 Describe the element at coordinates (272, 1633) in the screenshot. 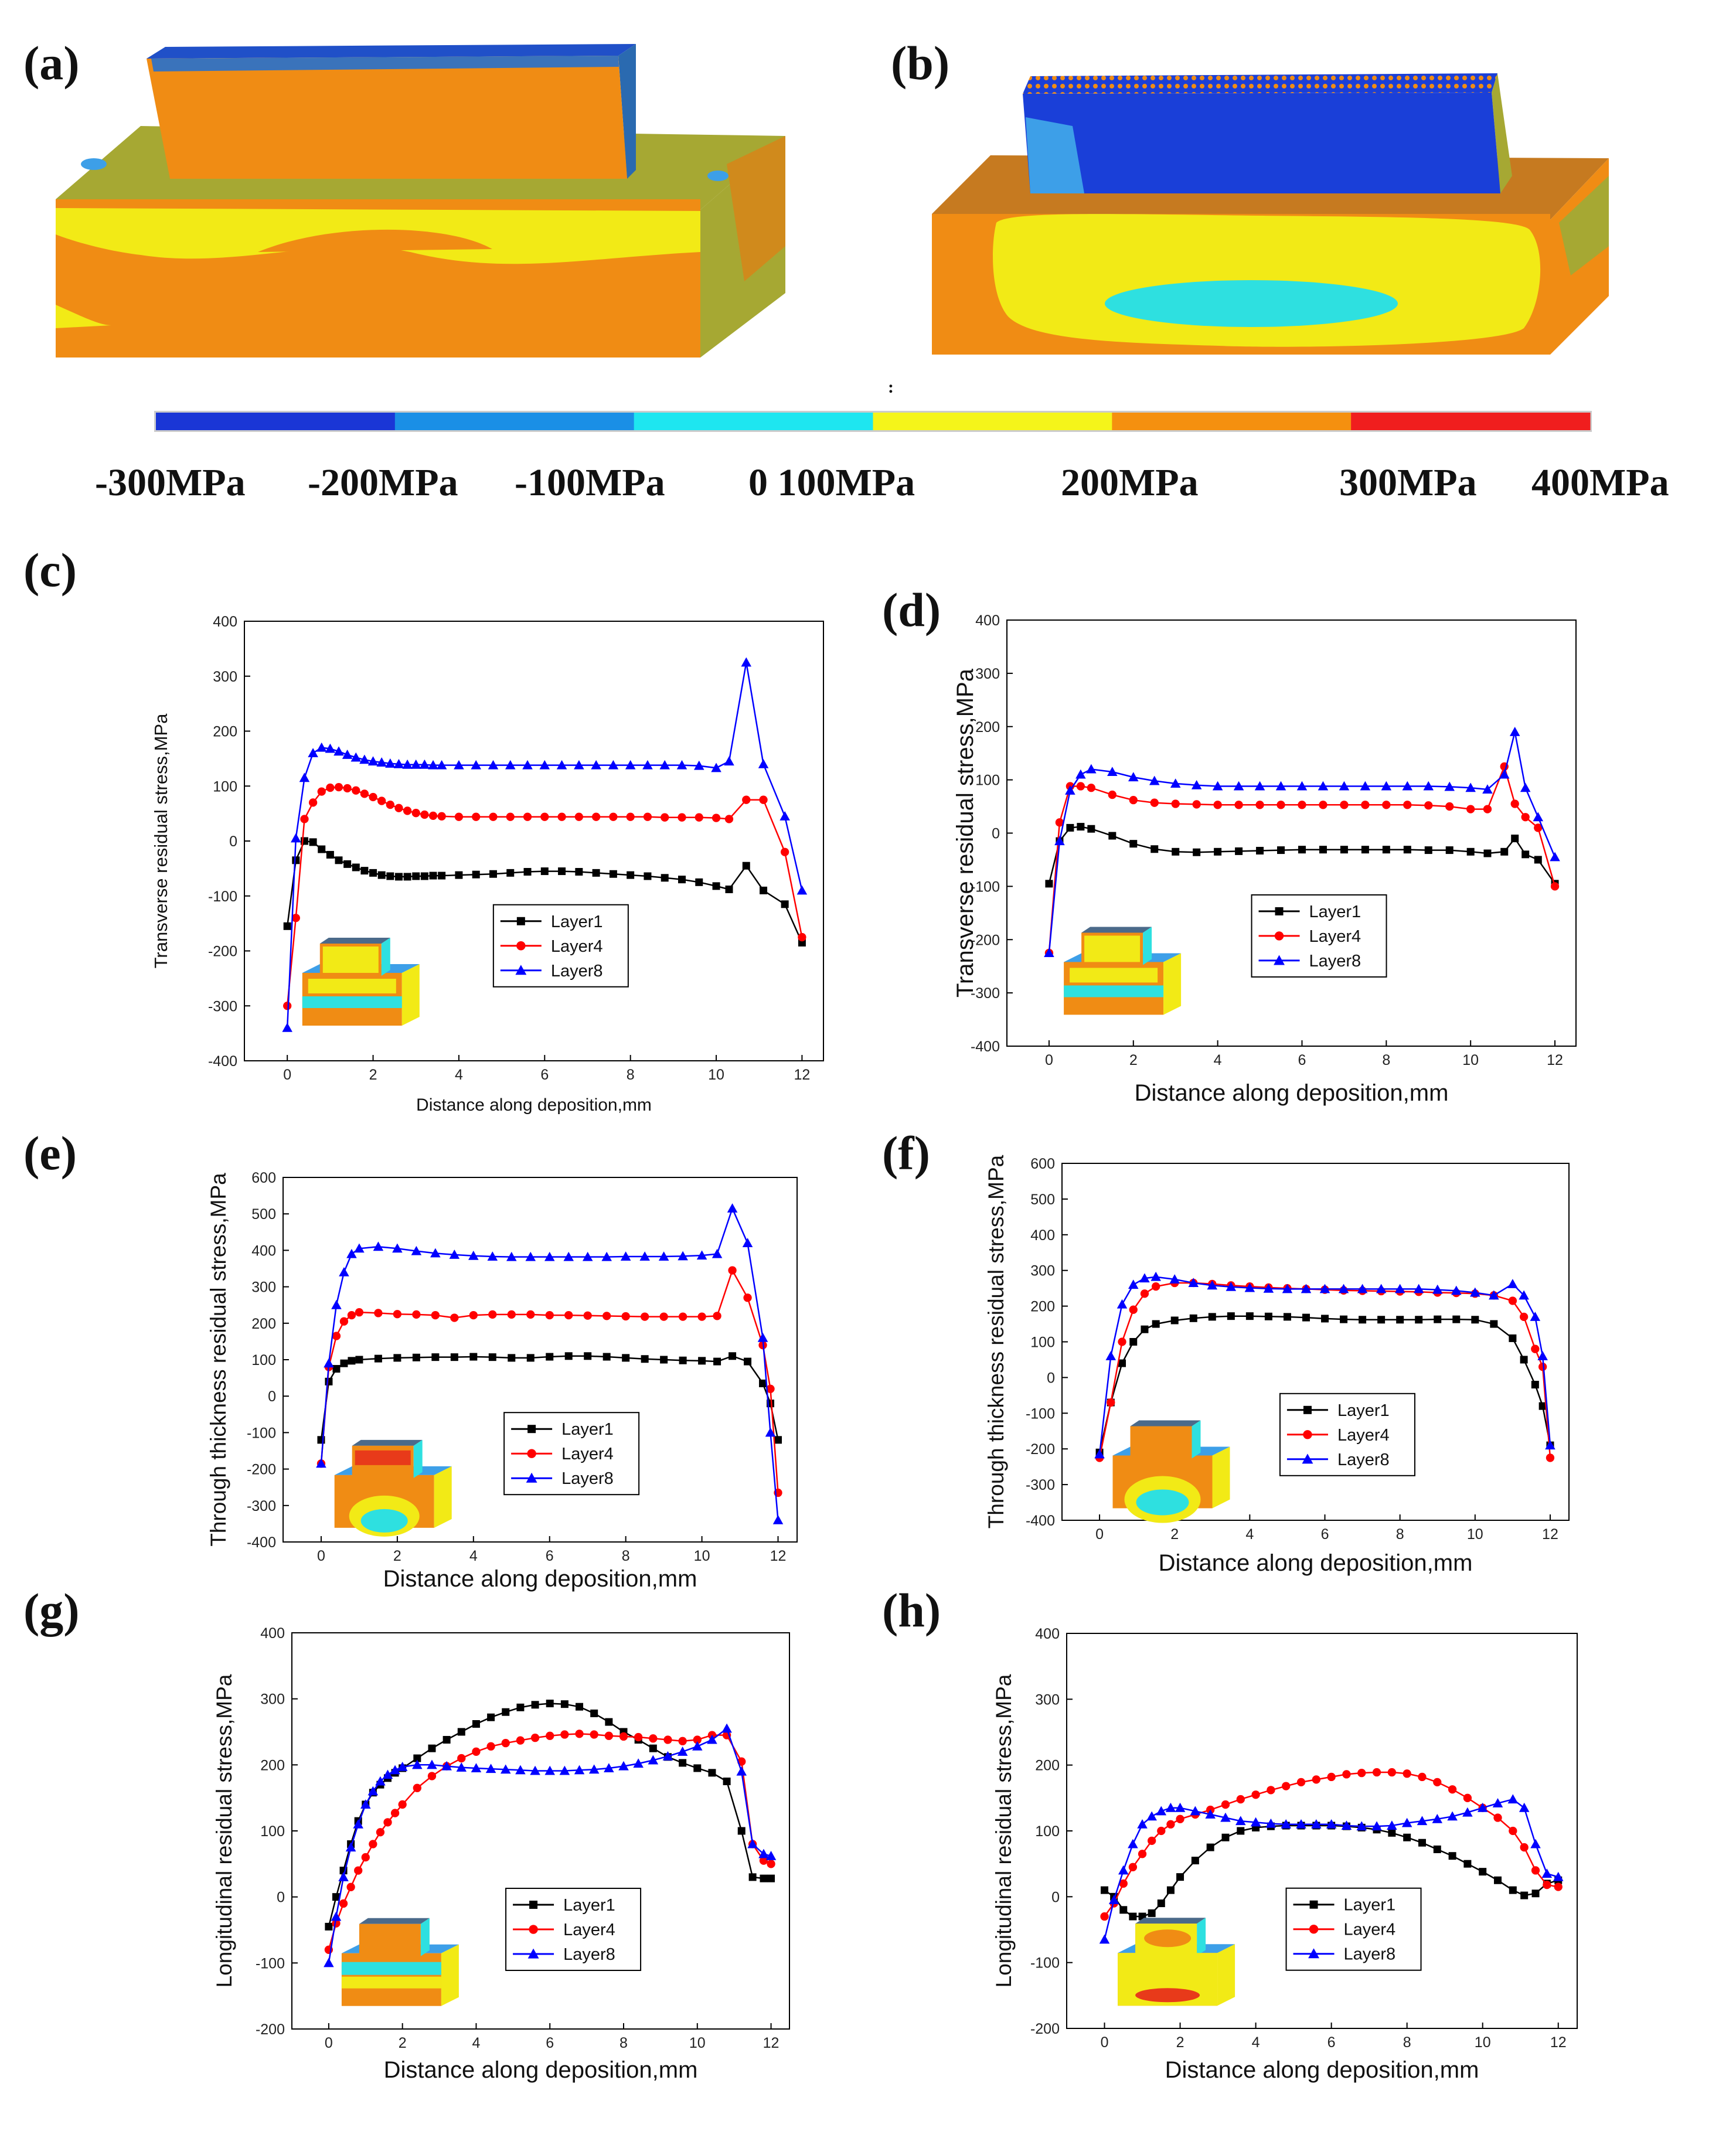

I see `y-tick-label: 400` at that location.